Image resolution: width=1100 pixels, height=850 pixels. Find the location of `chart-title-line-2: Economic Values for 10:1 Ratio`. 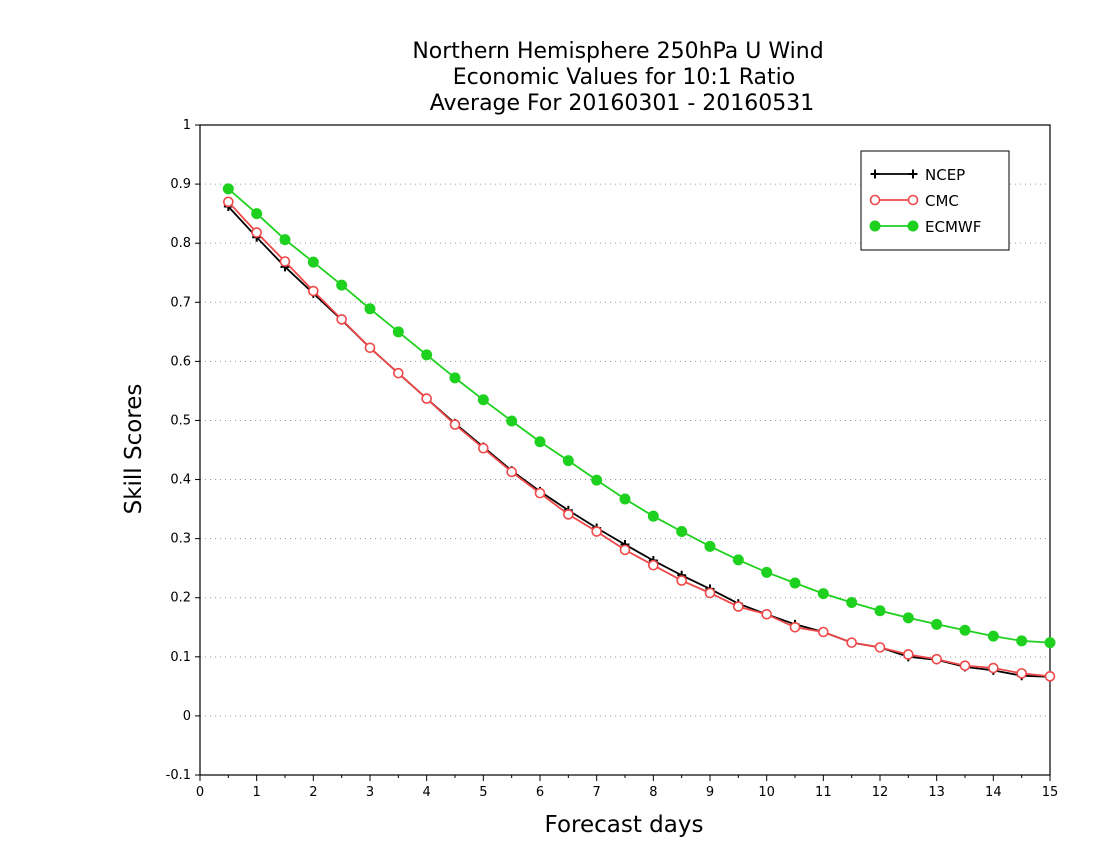

chart-title-line-2: Economic Values for 10:1 Ratio is located at coordinates (624, 77).